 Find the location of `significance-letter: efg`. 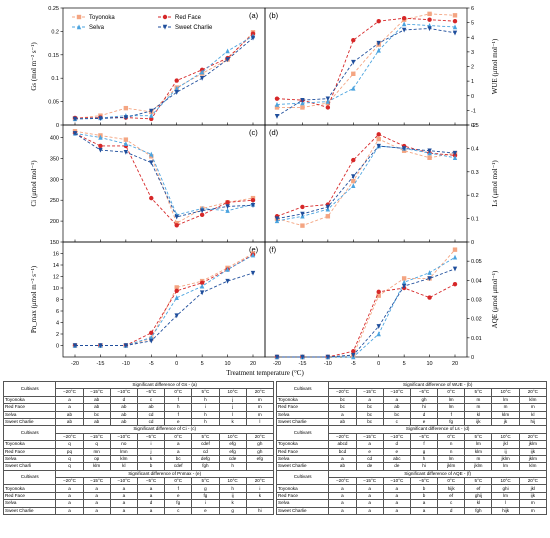

significance-letter: efg is located at coordinates (260, 459).